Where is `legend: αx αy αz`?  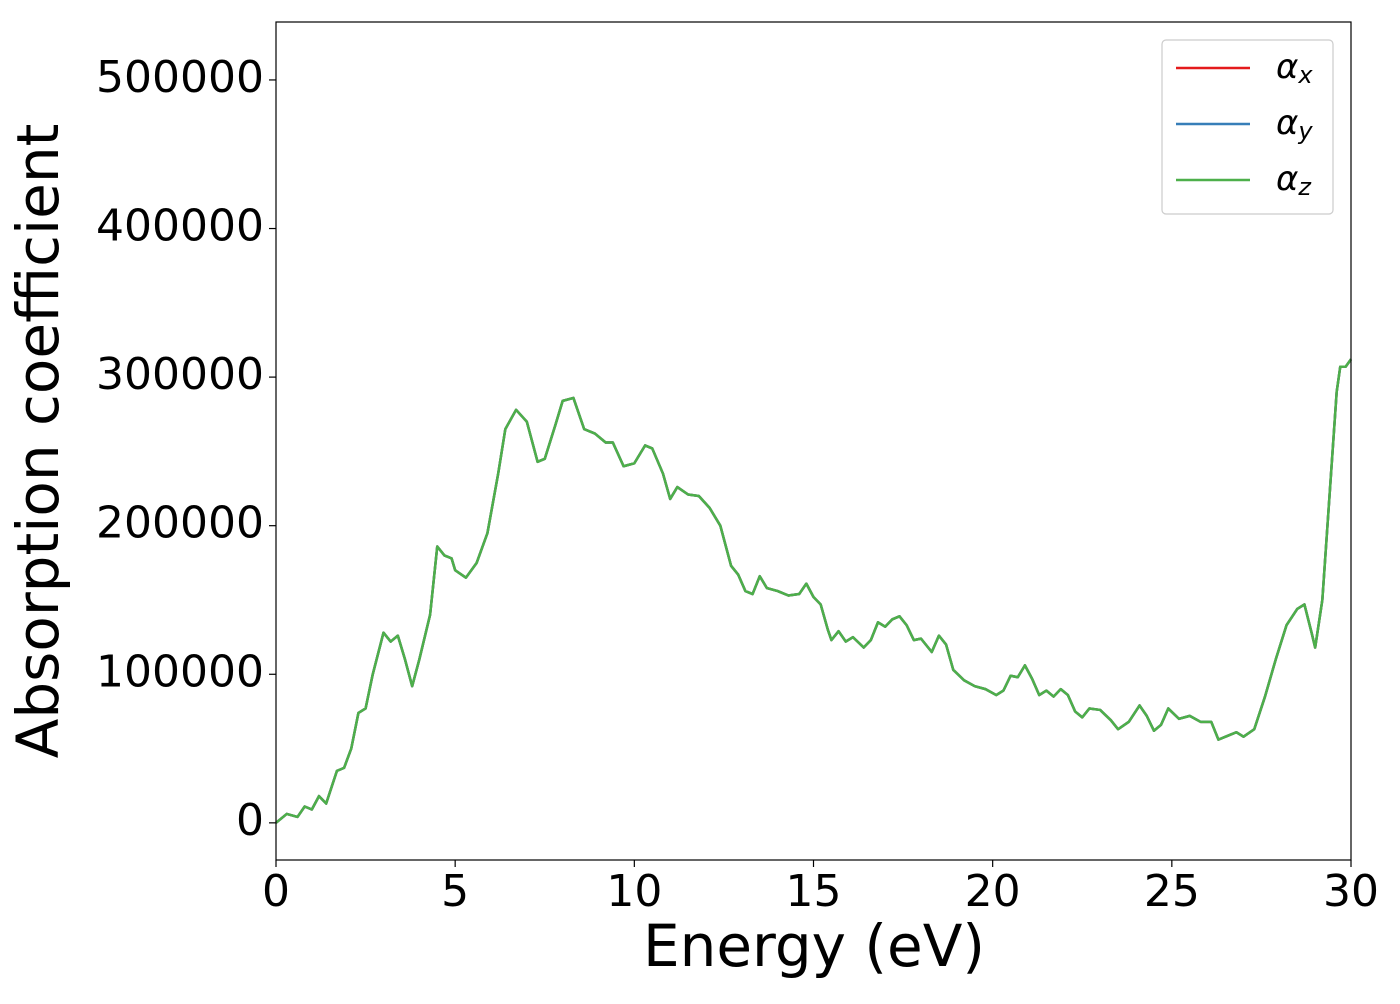
legend: αx αy αz is located at coordinates (1247, 127).